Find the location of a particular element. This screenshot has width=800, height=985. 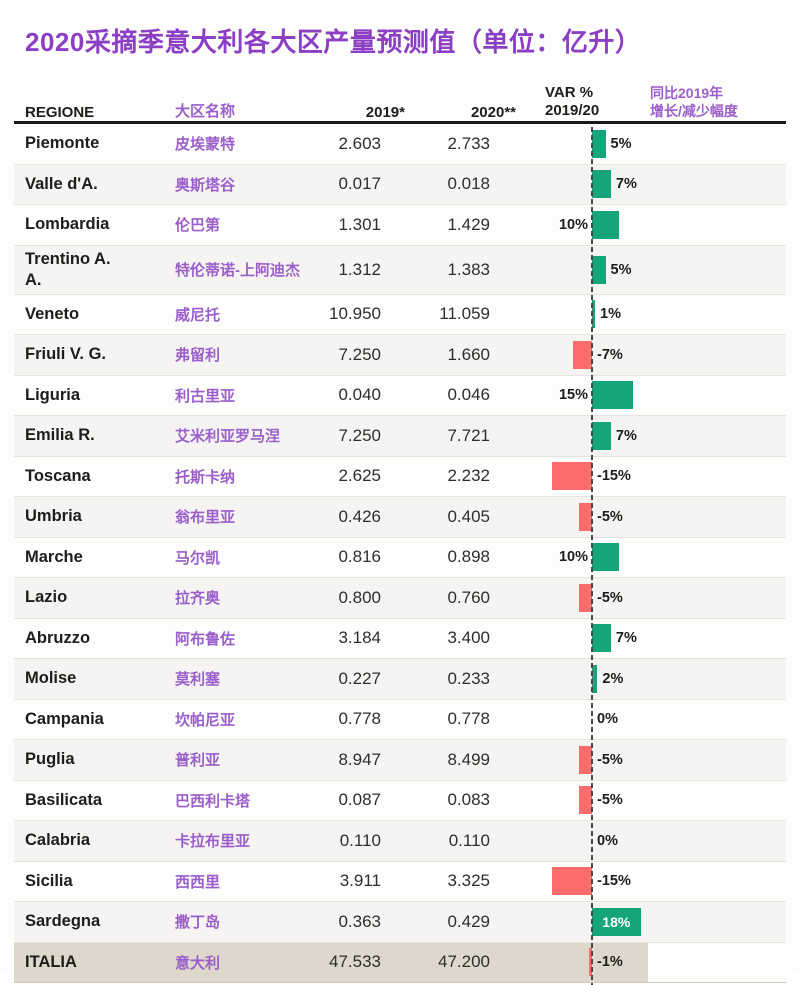

value-2020: 1.660 is located at coordinates (468, 354).